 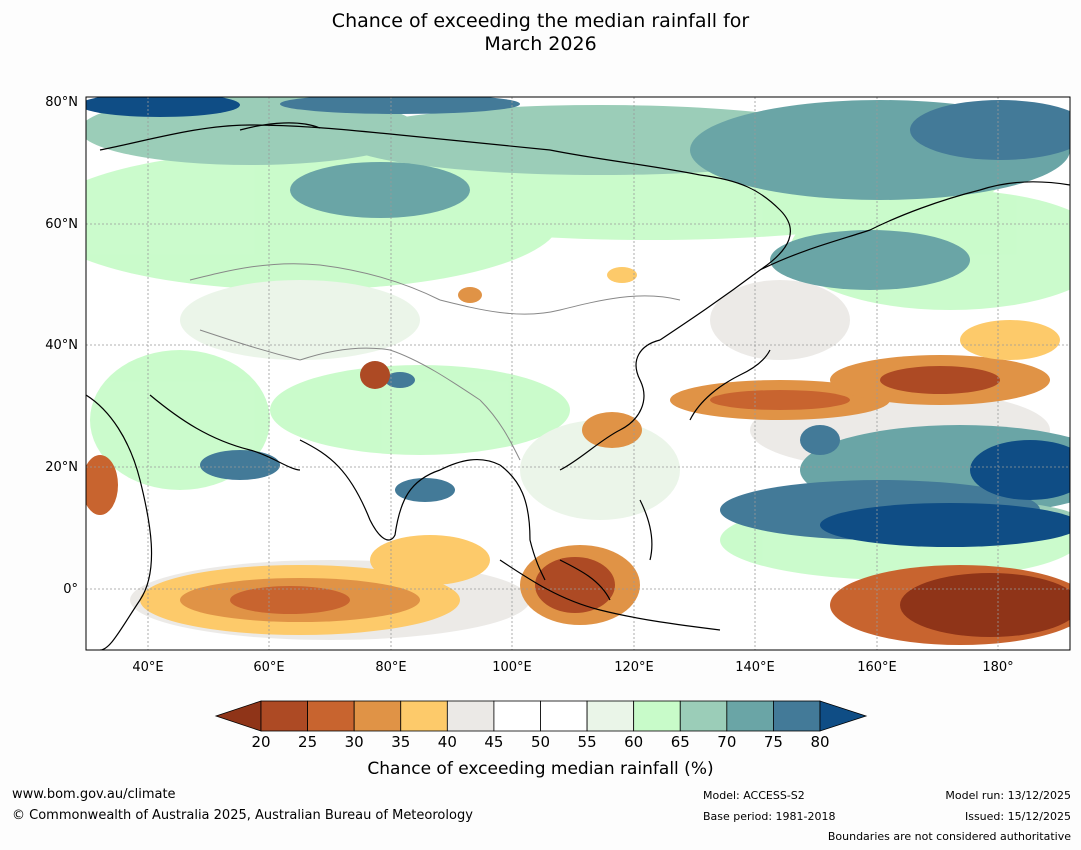 I want to click on colorbar-tick-label: 25, so click(x=308, y=742).